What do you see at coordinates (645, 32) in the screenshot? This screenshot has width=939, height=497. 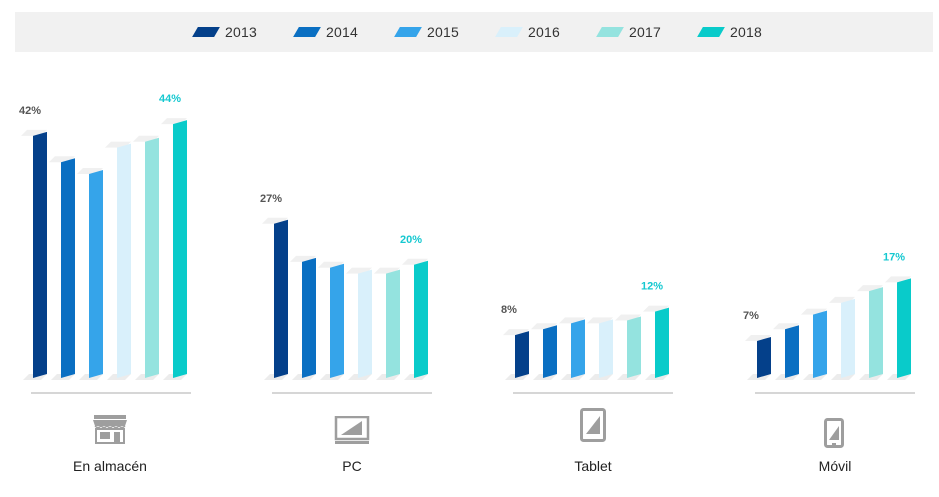 I see `legend-label: 2017` at bounding box center [645, 32].